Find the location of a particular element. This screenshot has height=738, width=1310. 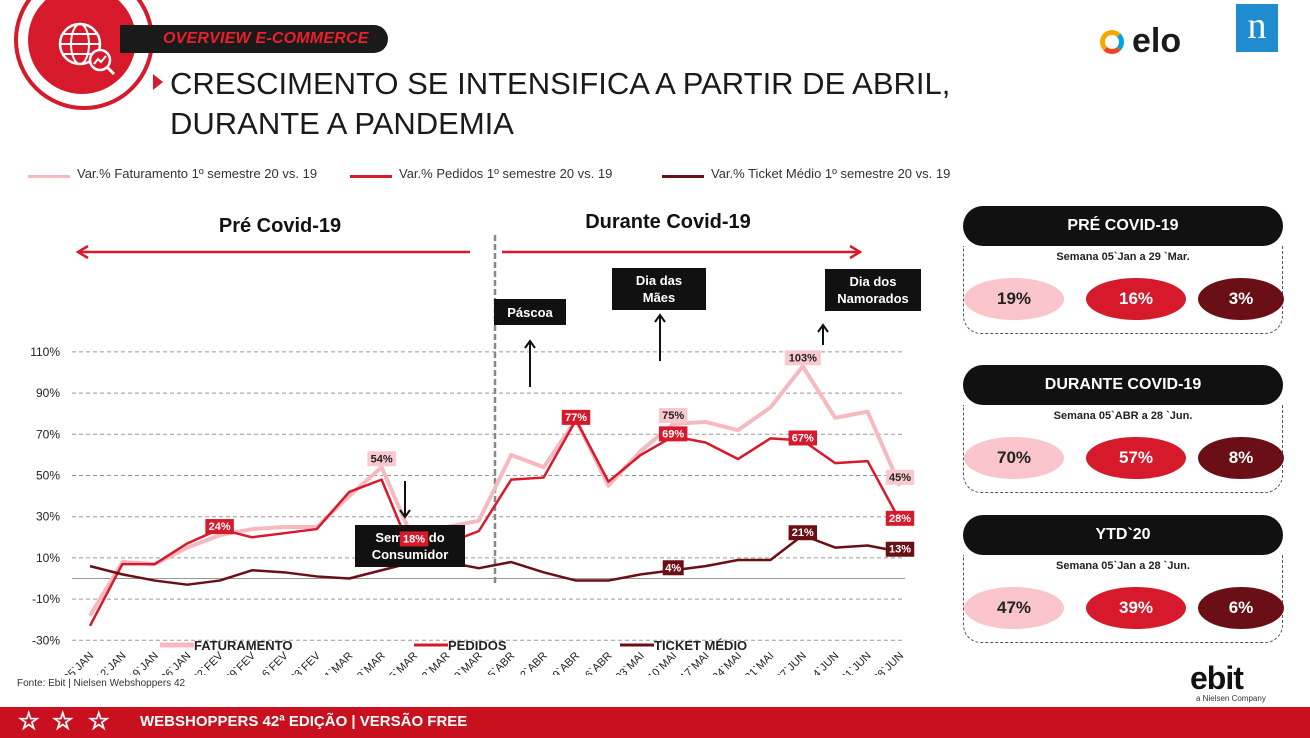

x-tick-label: 31`MAI is located at coordinates (760, 662).